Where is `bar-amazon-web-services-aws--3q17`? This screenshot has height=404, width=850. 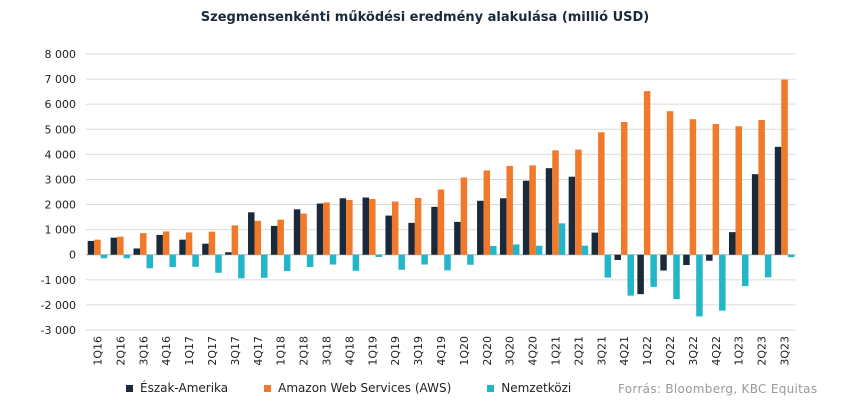
bar-amazon-web-services-aws--3q17 is located at coordinates (235, 240).